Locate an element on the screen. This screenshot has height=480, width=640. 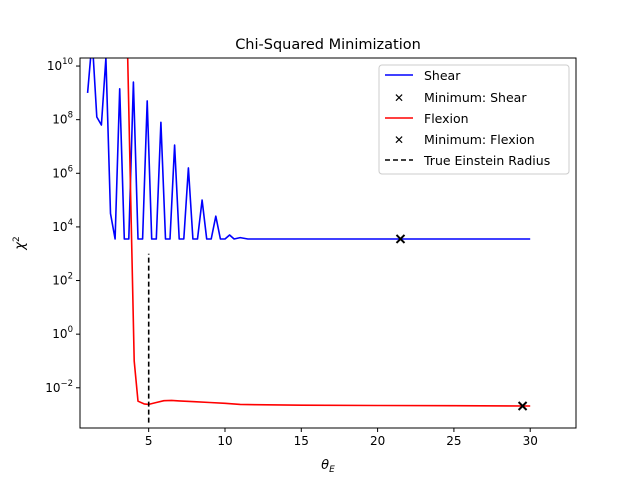
x-axis-label: θE is located at coordinates (328, 466).